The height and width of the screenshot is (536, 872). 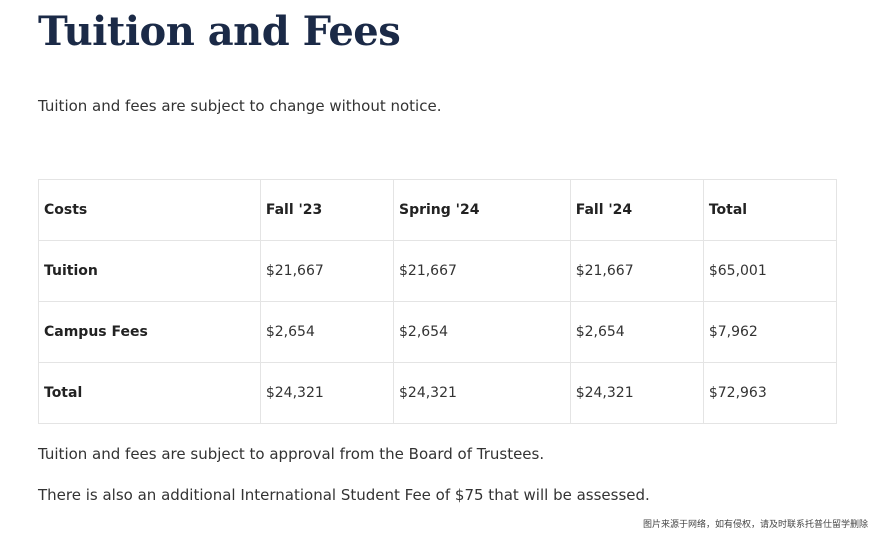 What do you see at coordinates (482, 210) in the screenshot?
I see `column-header: Spring '24` at bounding box center [482, 210].